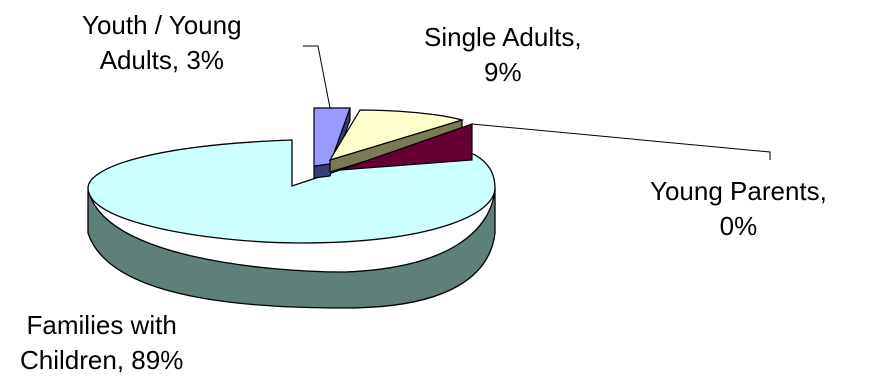  Describe the element at coordinates (162, 43) in the screenshot. I see `label-youth: Youth / Young Adults, 3%` at that location.